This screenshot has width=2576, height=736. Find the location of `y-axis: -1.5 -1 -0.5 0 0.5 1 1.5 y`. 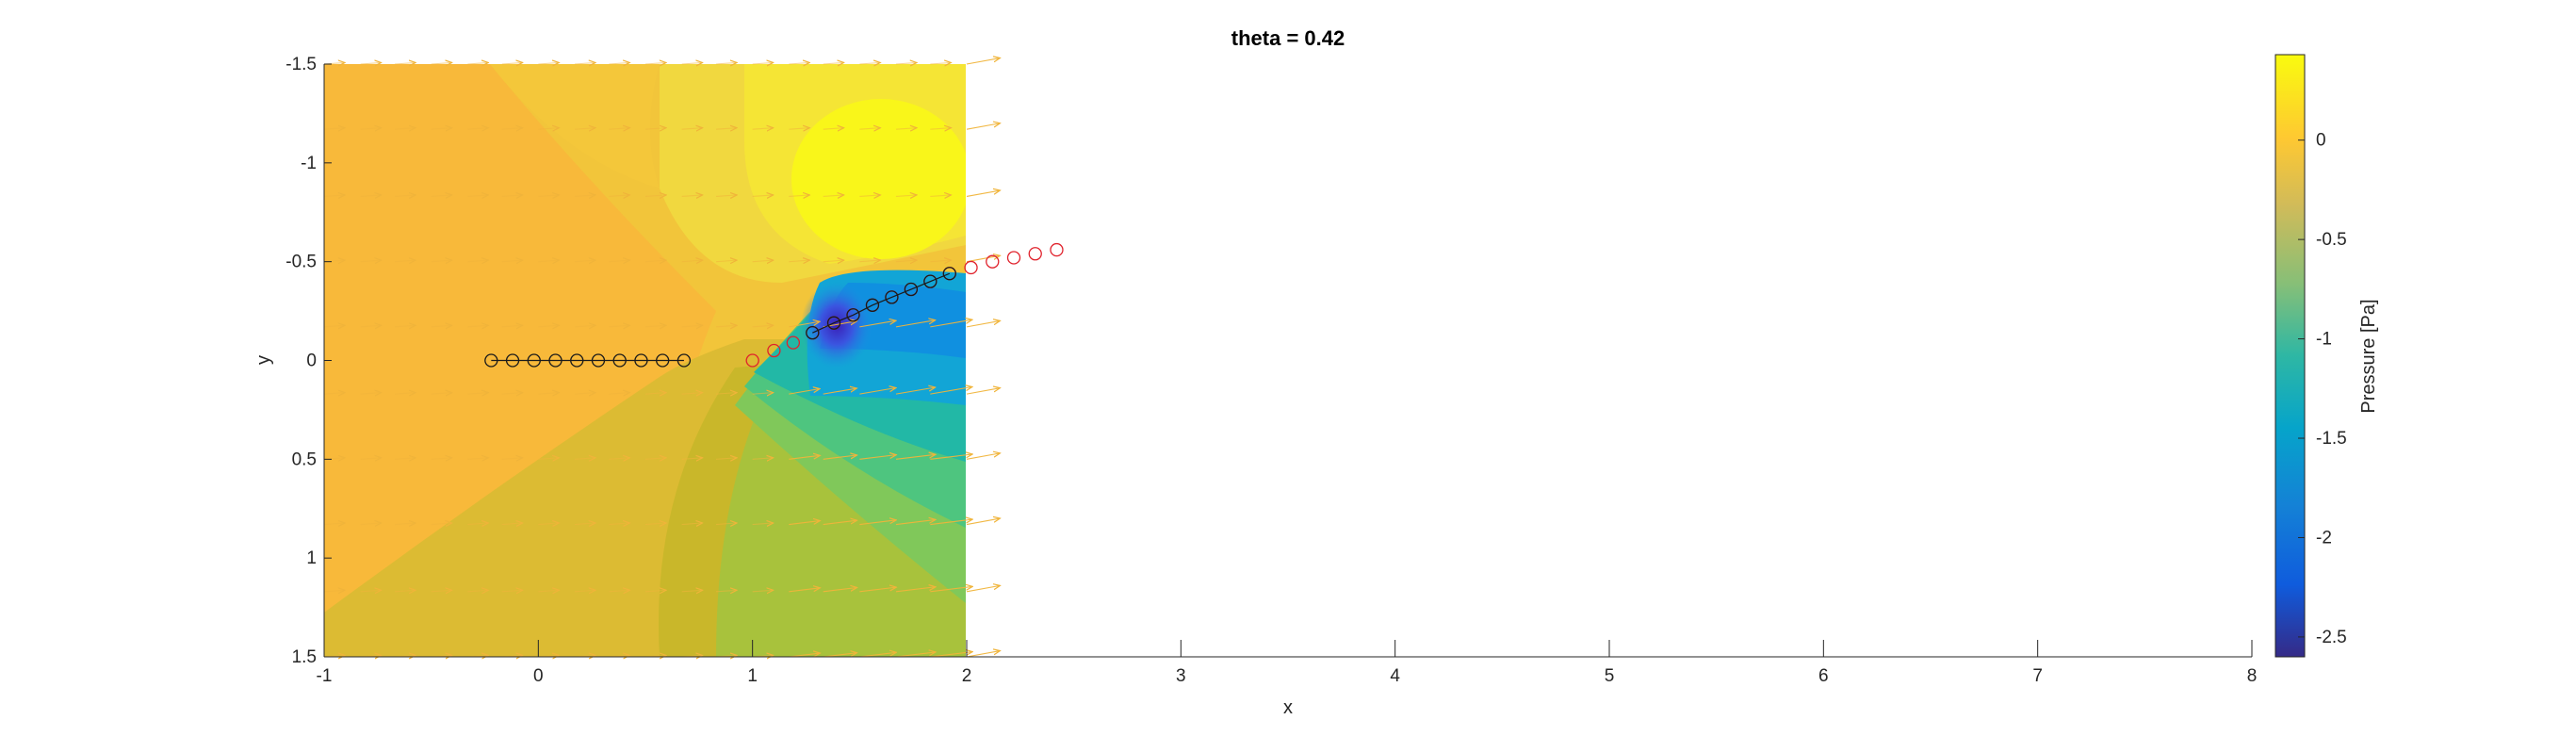

y-axis: -1.5 -1 -0.5 0 0.5 1 1.5 y is located at coordinates (292, 361).